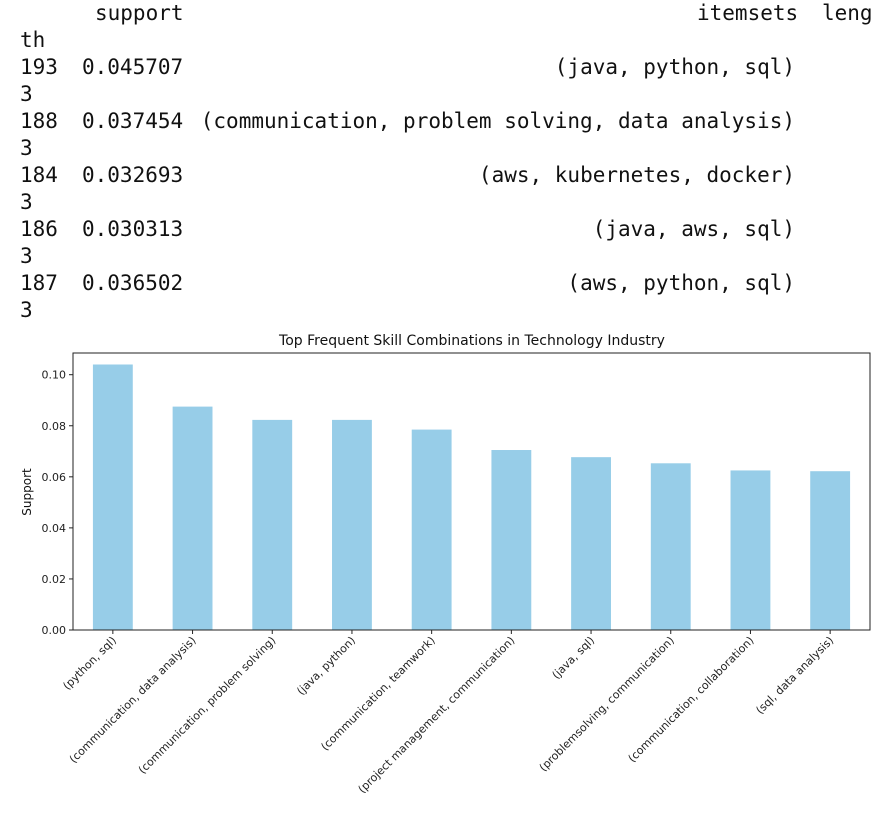 The height and width of the screenshot is (822, 883). I want to click on y-tick-label: 0.02, so click(54, 579).